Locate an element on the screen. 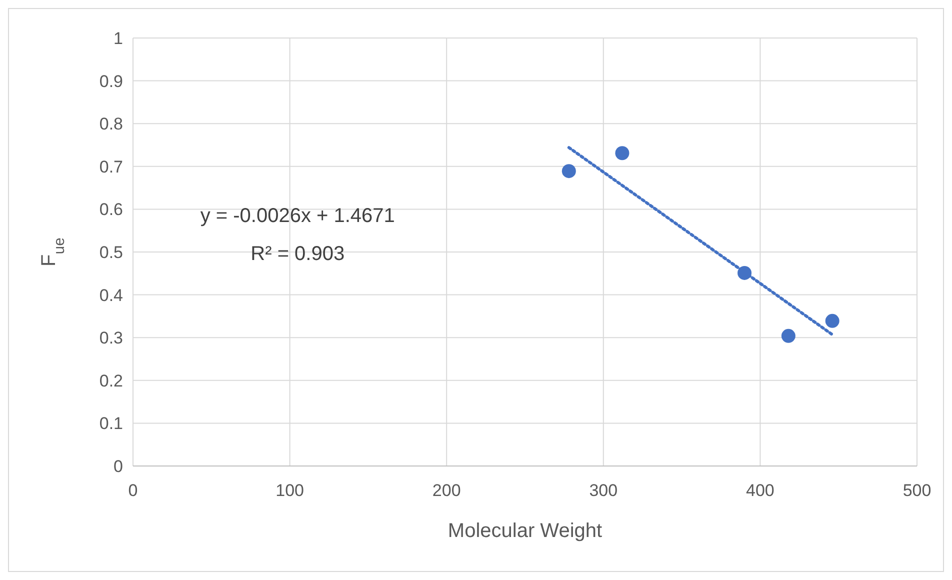 This screenshot has height=580, width=952. x-tick-label: 200 is located at coordinates (446, 490).